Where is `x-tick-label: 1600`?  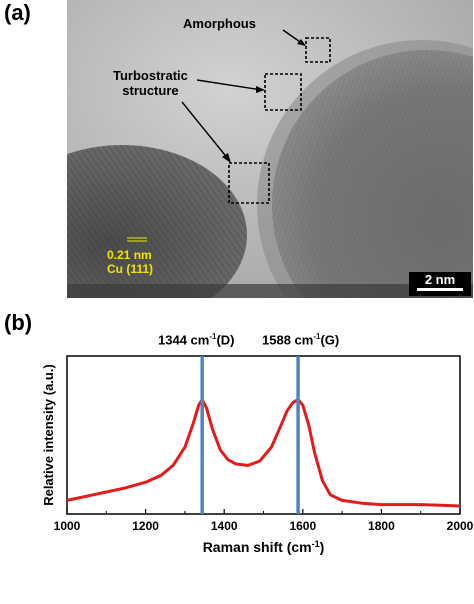 x-tick-label: 1600 is located at coordinates (302, 526).